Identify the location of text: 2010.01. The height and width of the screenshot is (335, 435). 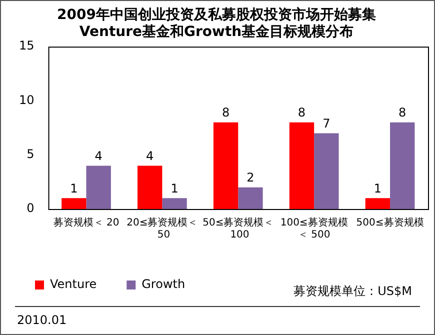
(42, 320).